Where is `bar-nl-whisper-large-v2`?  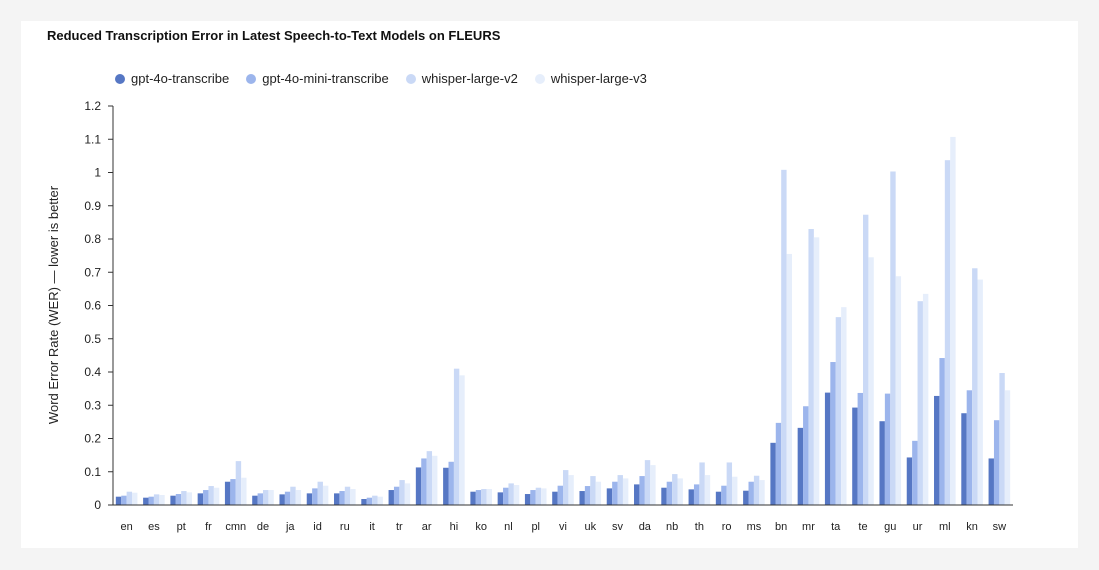
bar-nl-whisper-large-v2 is located at coordinates (511, 494).